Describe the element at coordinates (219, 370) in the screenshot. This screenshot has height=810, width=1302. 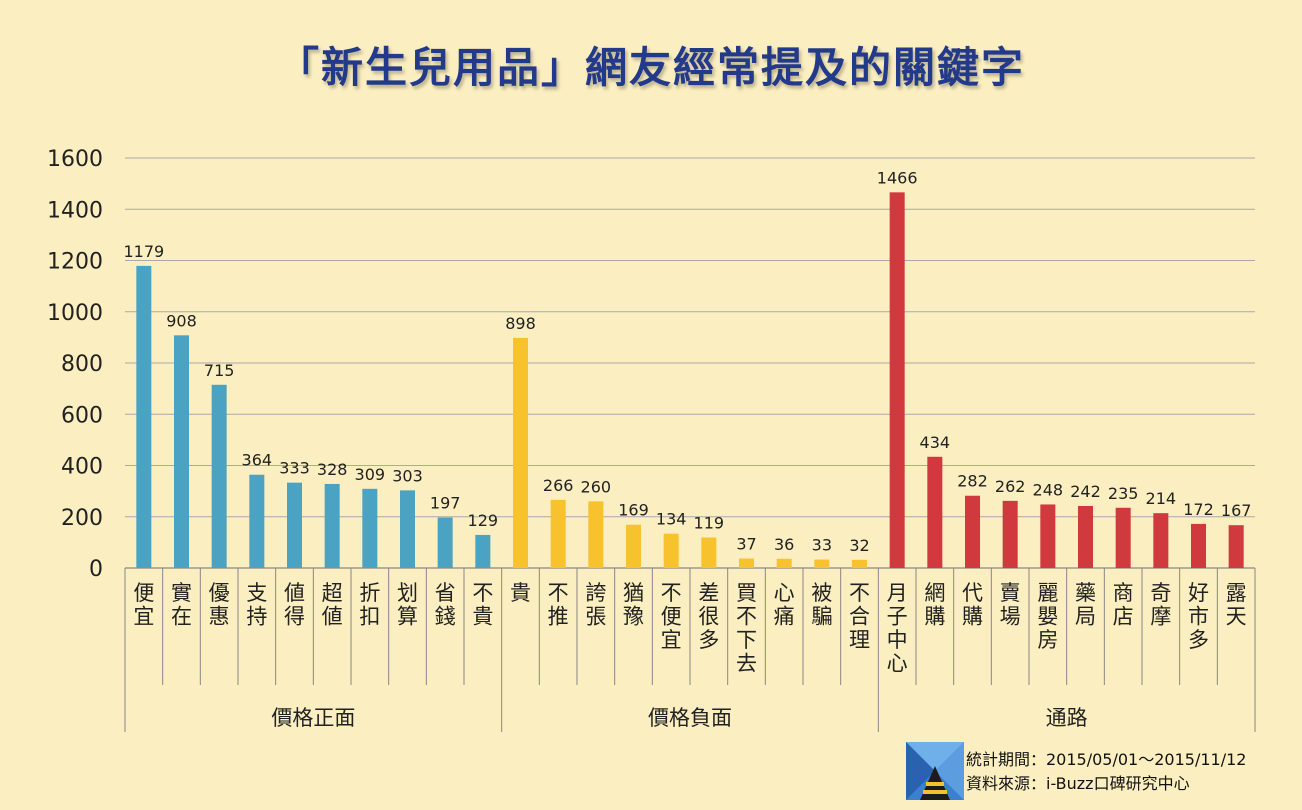
I see `data-label: 715` at that location.